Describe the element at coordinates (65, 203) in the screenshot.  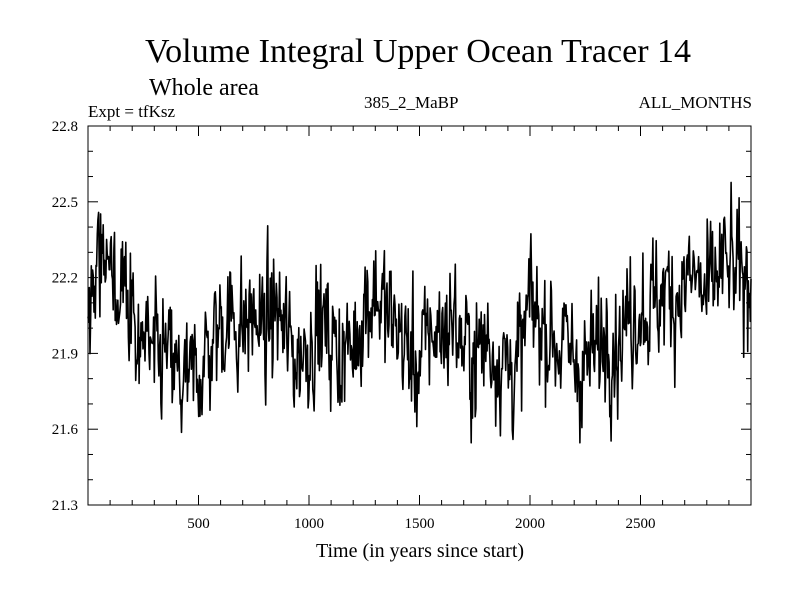
I see `y-tick-label: 22.5` at that location.